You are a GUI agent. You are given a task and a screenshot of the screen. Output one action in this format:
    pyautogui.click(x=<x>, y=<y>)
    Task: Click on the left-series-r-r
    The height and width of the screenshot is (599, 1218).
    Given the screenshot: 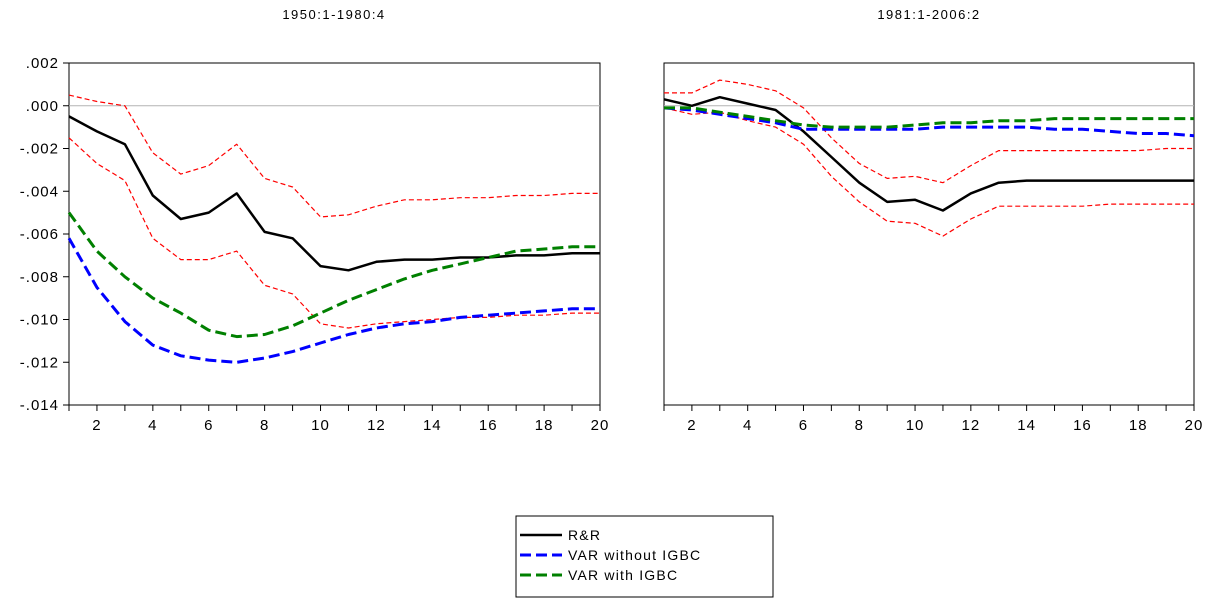 What is the action you would take?
    pyautogui.click(x=334, y=193)
    